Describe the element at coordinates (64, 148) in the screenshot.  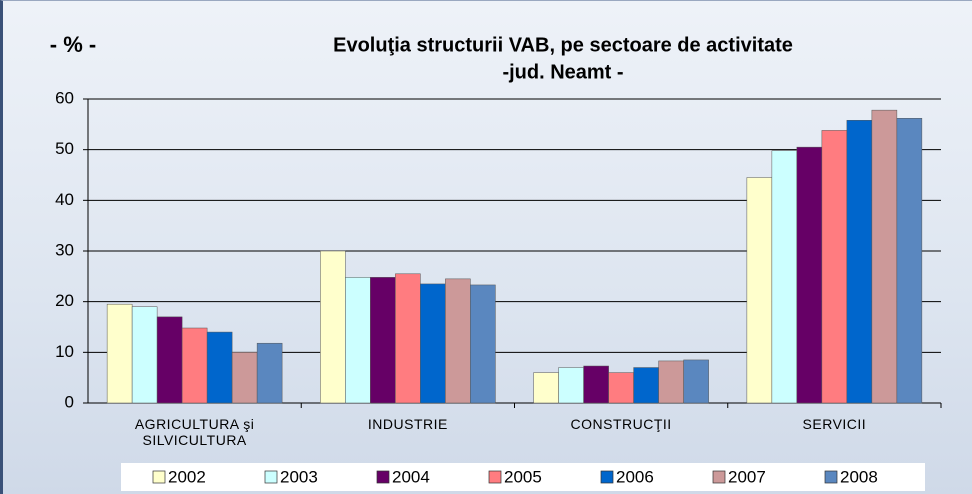
I see `y-tick-label: 50` at that location.